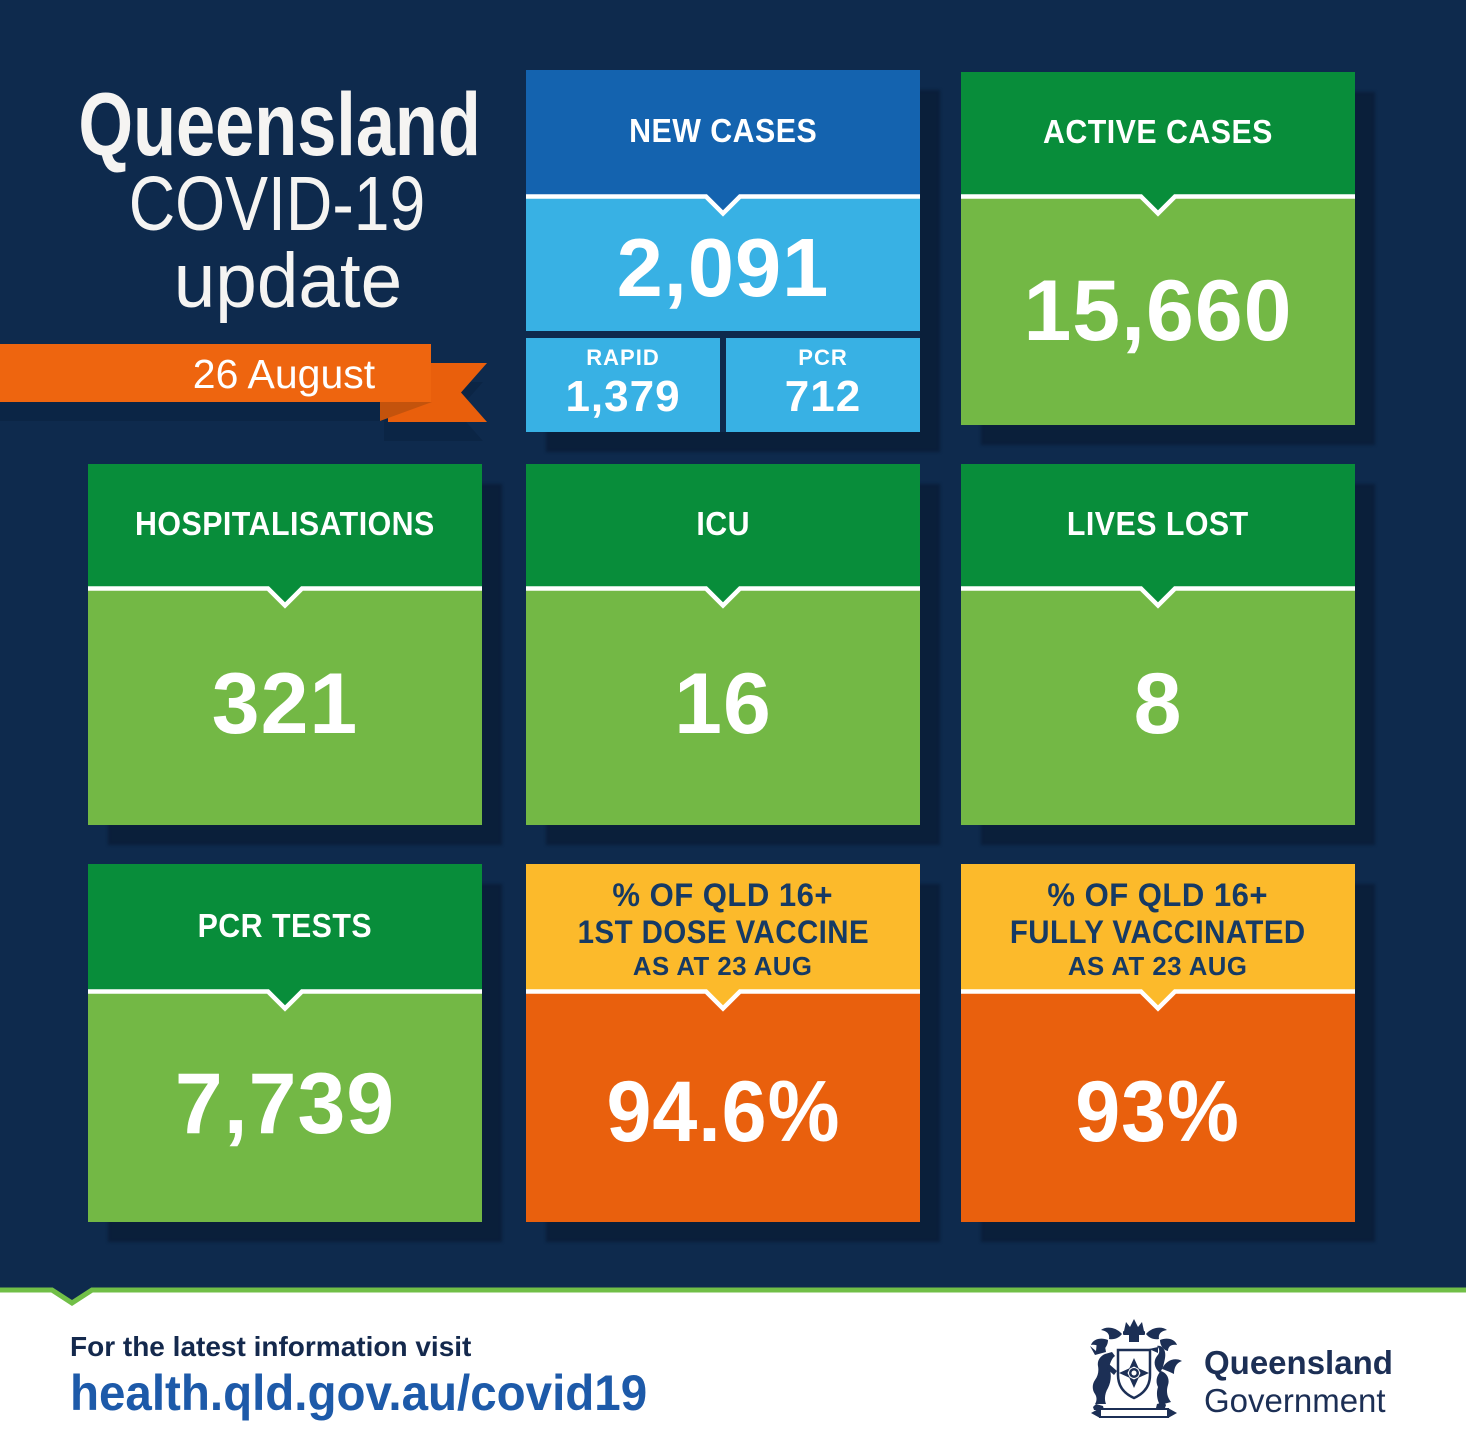 Image resolution: width=1466 pixels, height=1446 pixels. I want to click on pcr-box: PCR 712, so click(823, 385).